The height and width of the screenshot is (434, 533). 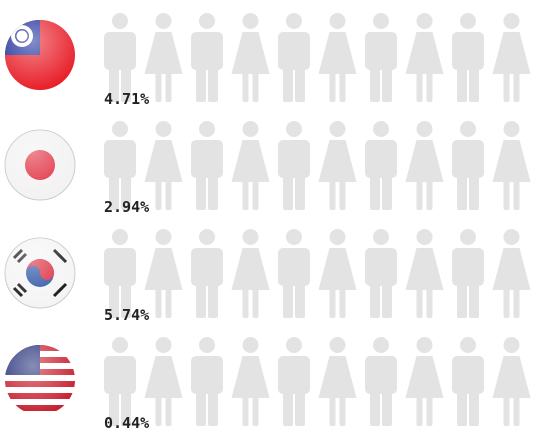 I want to click on flag-taiwan, so click(x=40, y=55).